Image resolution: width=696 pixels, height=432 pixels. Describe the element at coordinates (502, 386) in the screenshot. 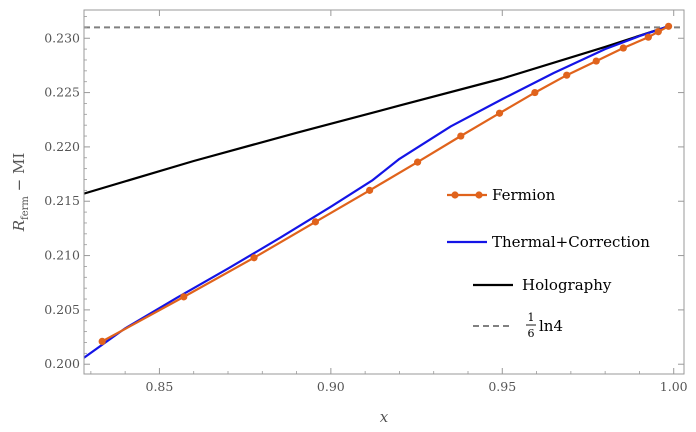

I see `x-tick-label: 0.95` at that location.